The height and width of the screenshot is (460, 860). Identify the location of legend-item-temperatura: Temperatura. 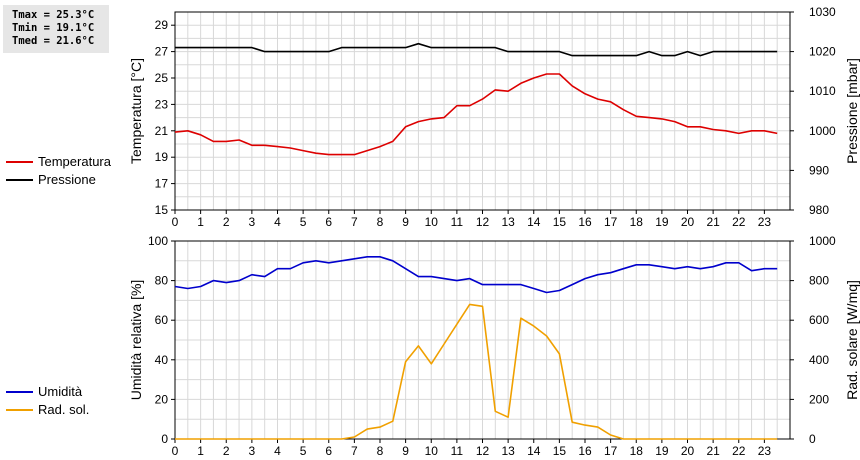
(58, 162).